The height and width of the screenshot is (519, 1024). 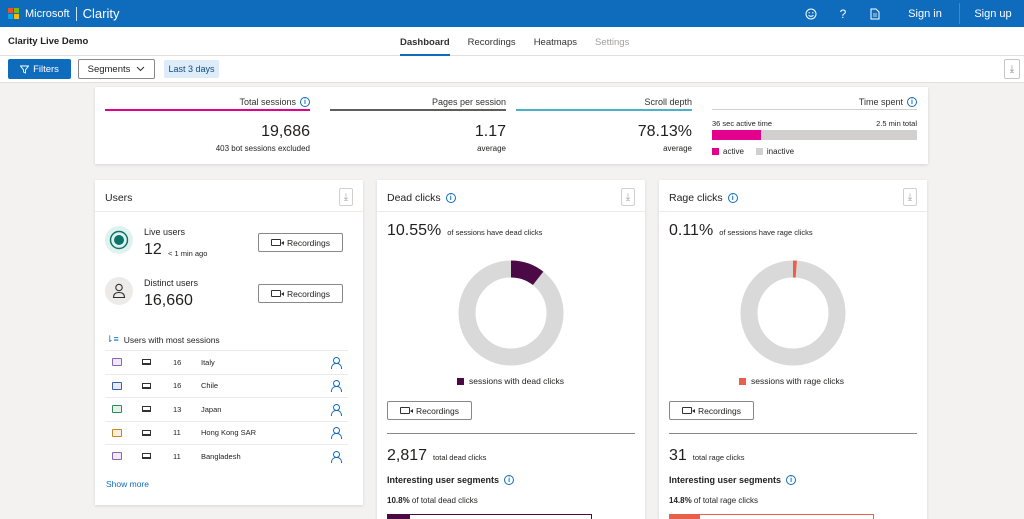 What do you see at coordinates (226, 361) in the screenshot?
I see `table-row: 16 Italy` at bounding box center [226, 361].